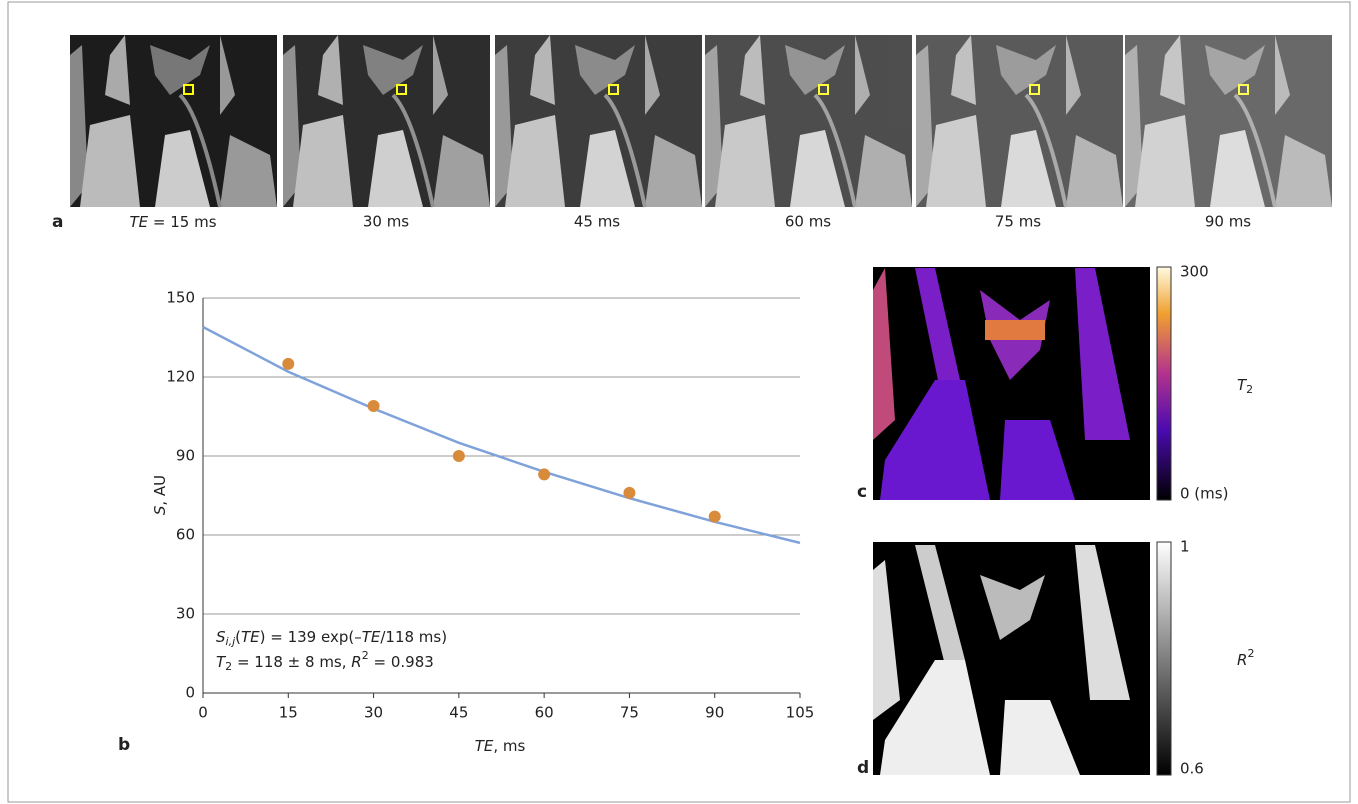 The width and height of the screenshot is (1358, 804). What do you see at coordinates (172, 222) in the screenshot?
I see `image-label: TE = 15 ms` at bounding box center [172, 222].